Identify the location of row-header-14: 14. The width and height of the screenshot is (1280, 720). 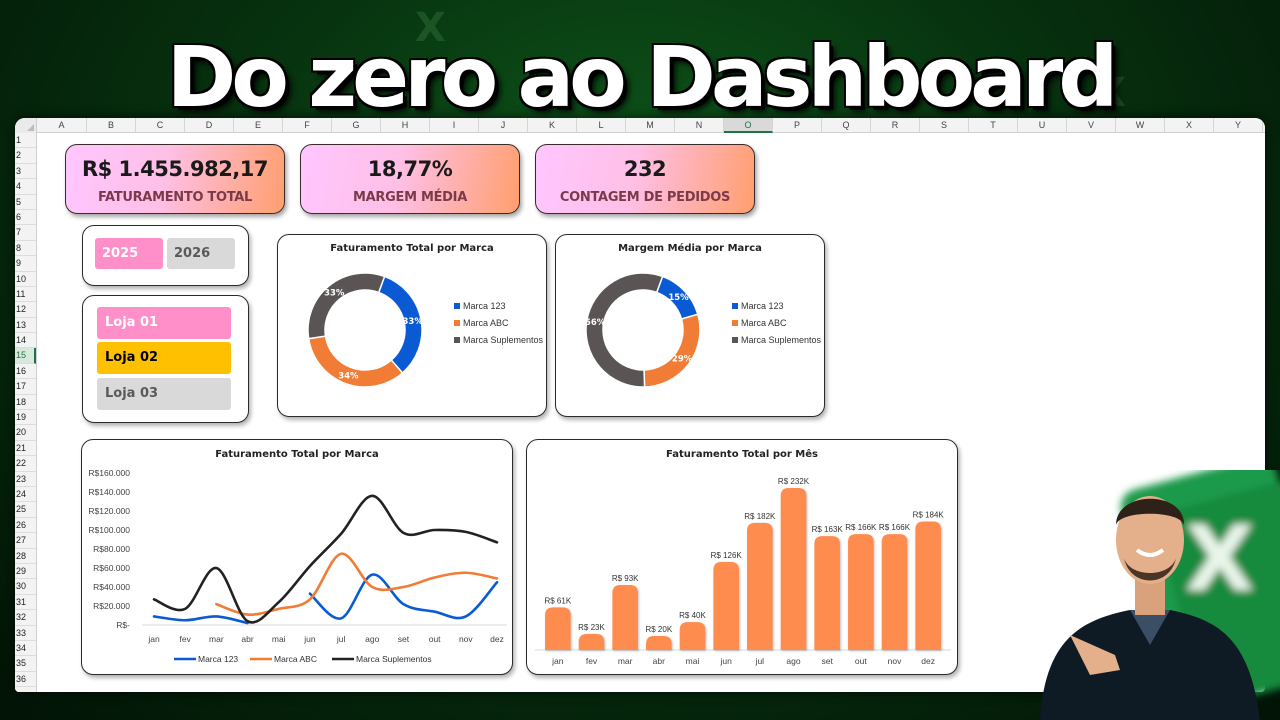
(25, 341).